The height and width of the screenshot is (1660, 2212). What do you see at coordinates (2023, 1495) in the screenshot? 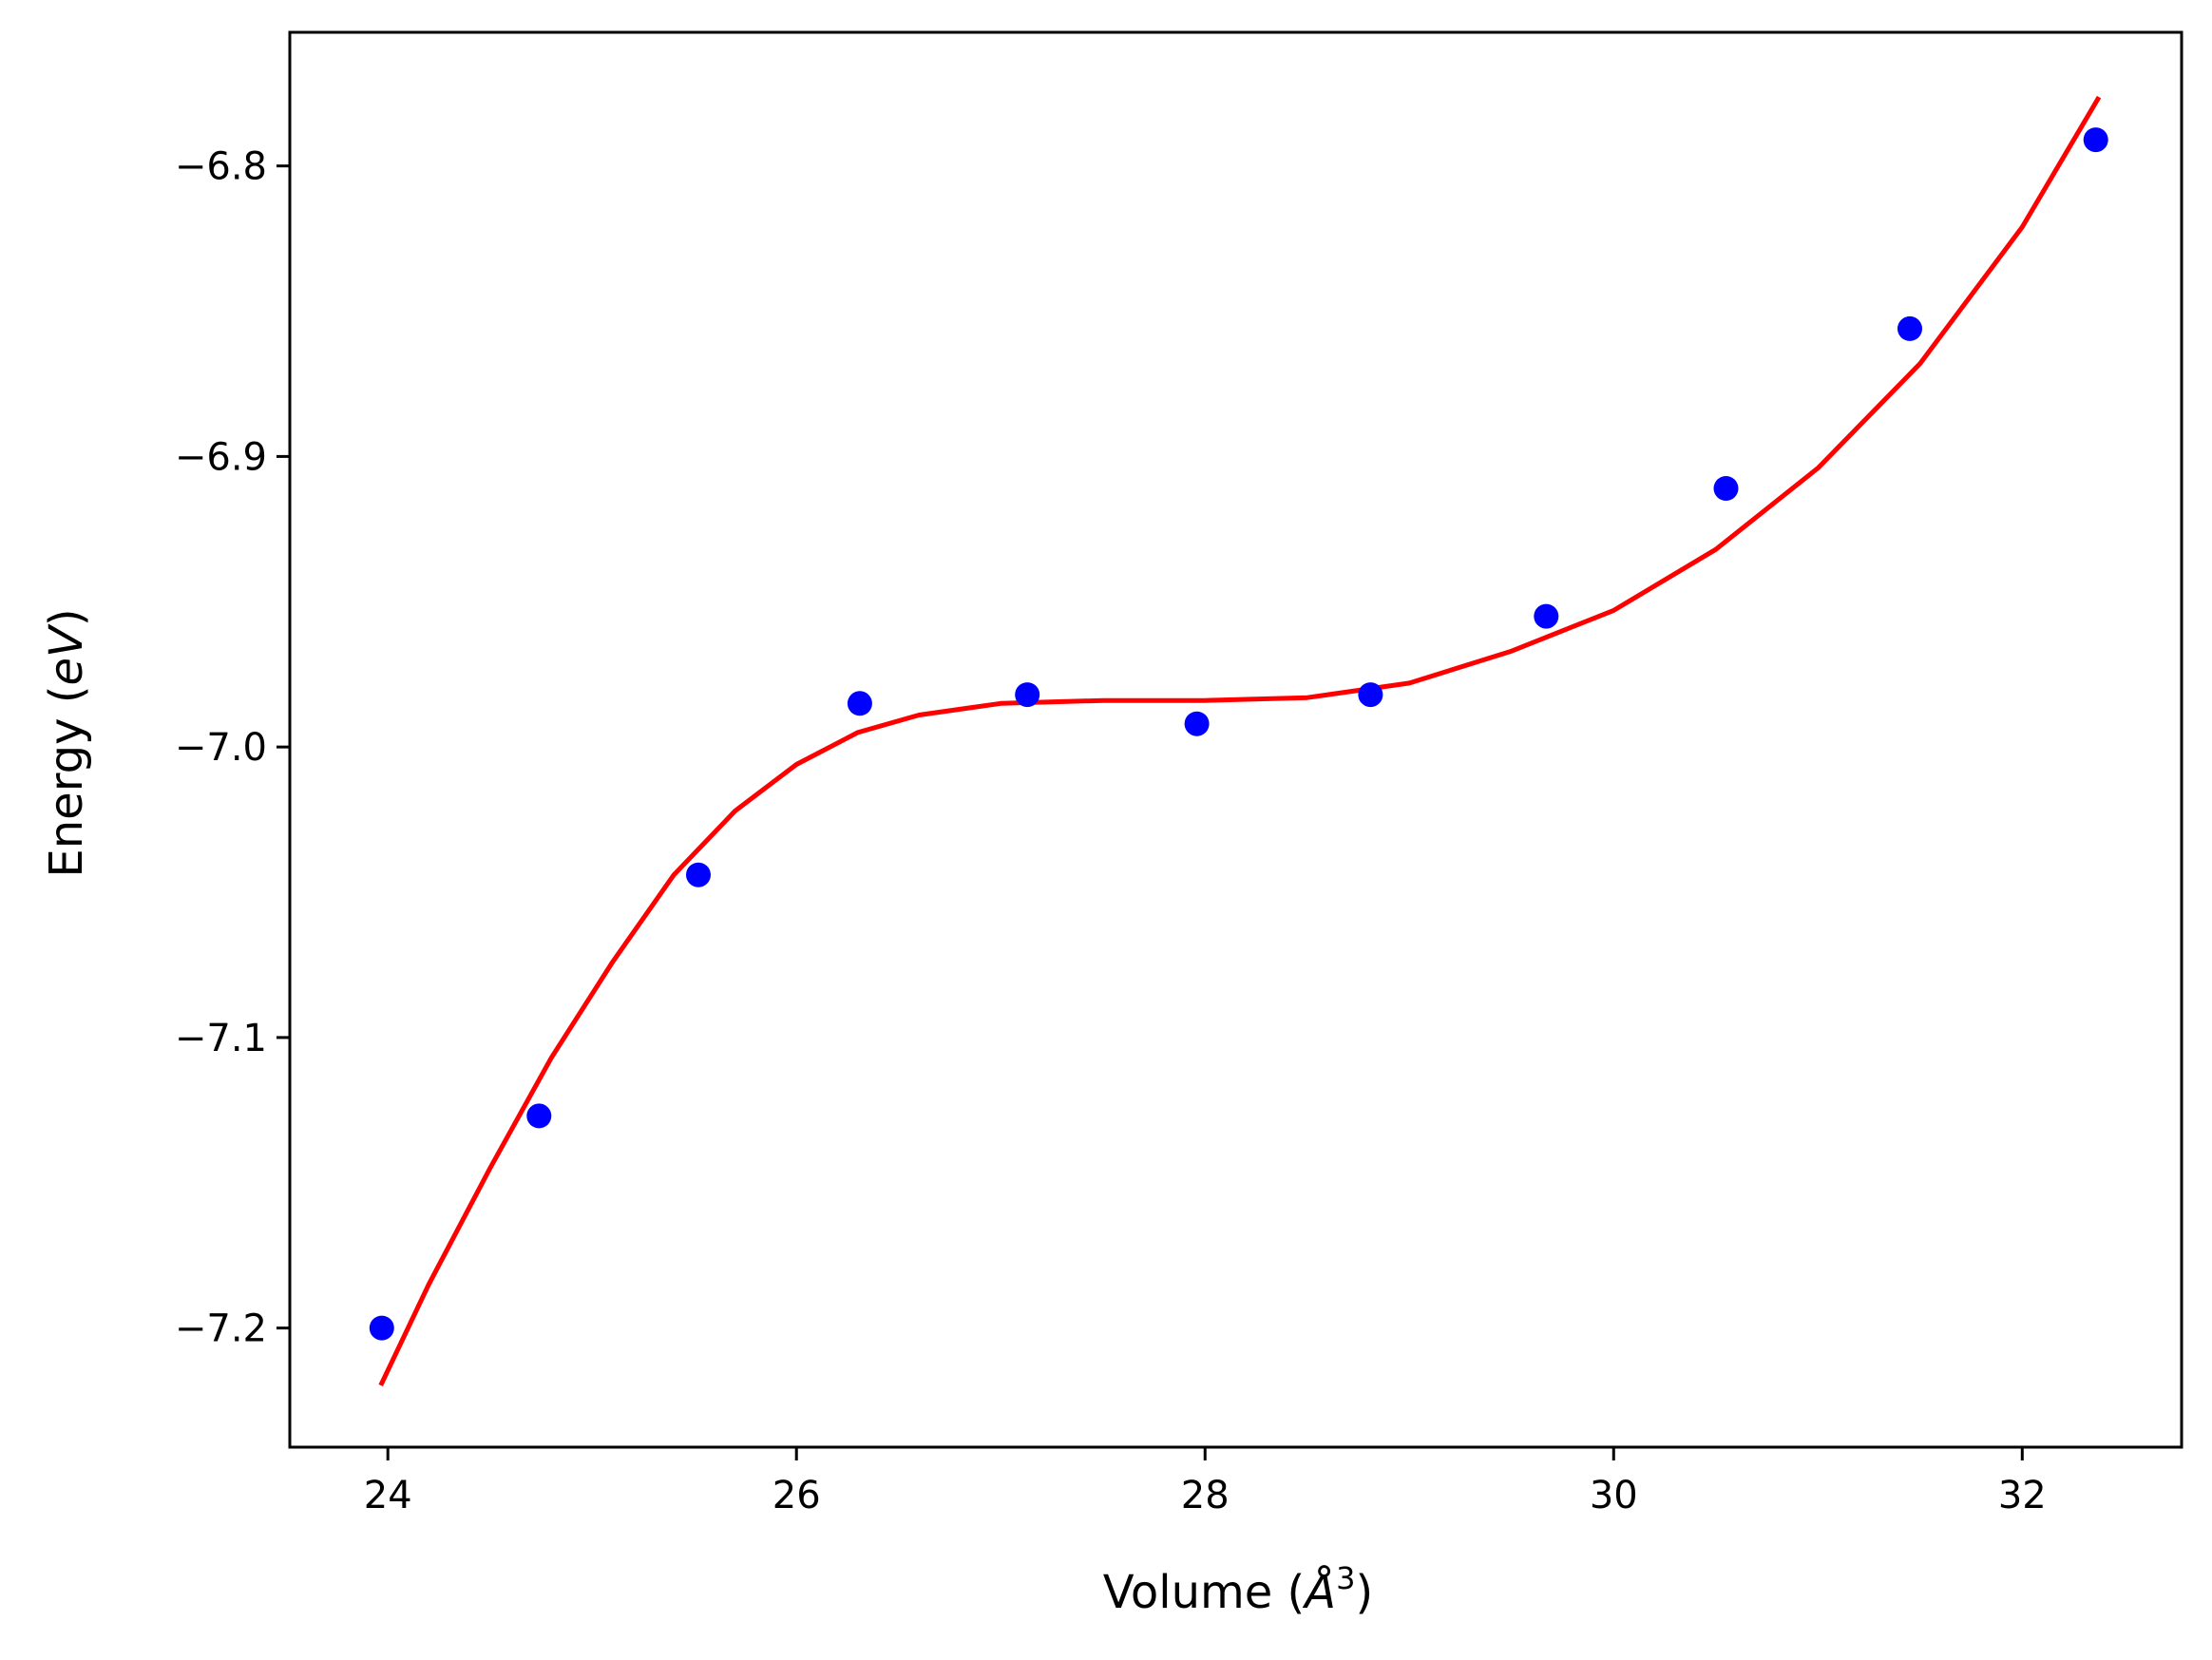
I see `x-tick-label: 32` at bounding box center [2023, 1495].